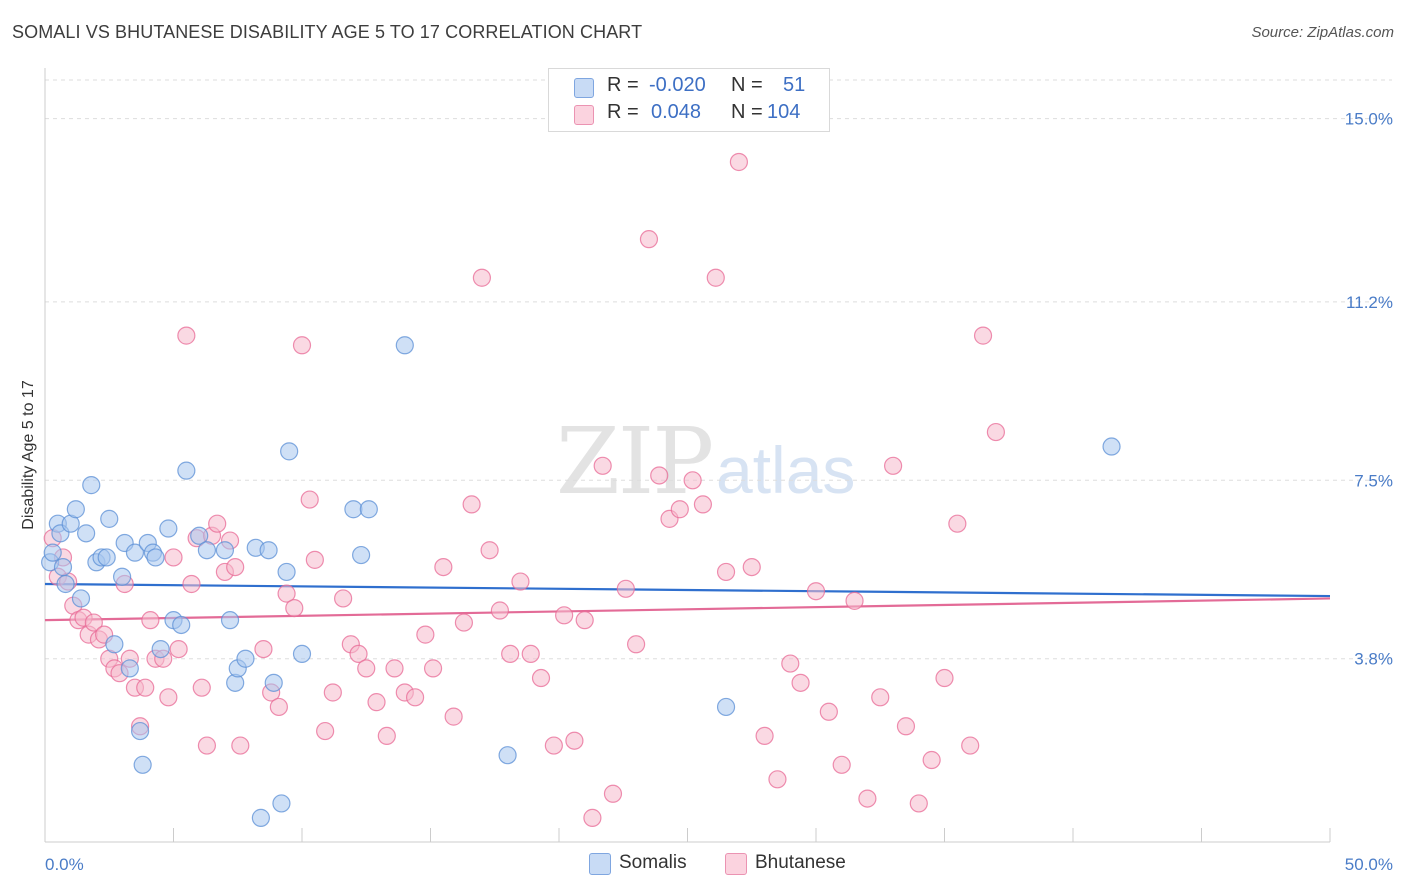 This screenshot has height=892, width=1406. Describe the element at coordinates (28, 455) in the screenshot. I see `y-axis-title: Disability Age 5 to 17` at that location.